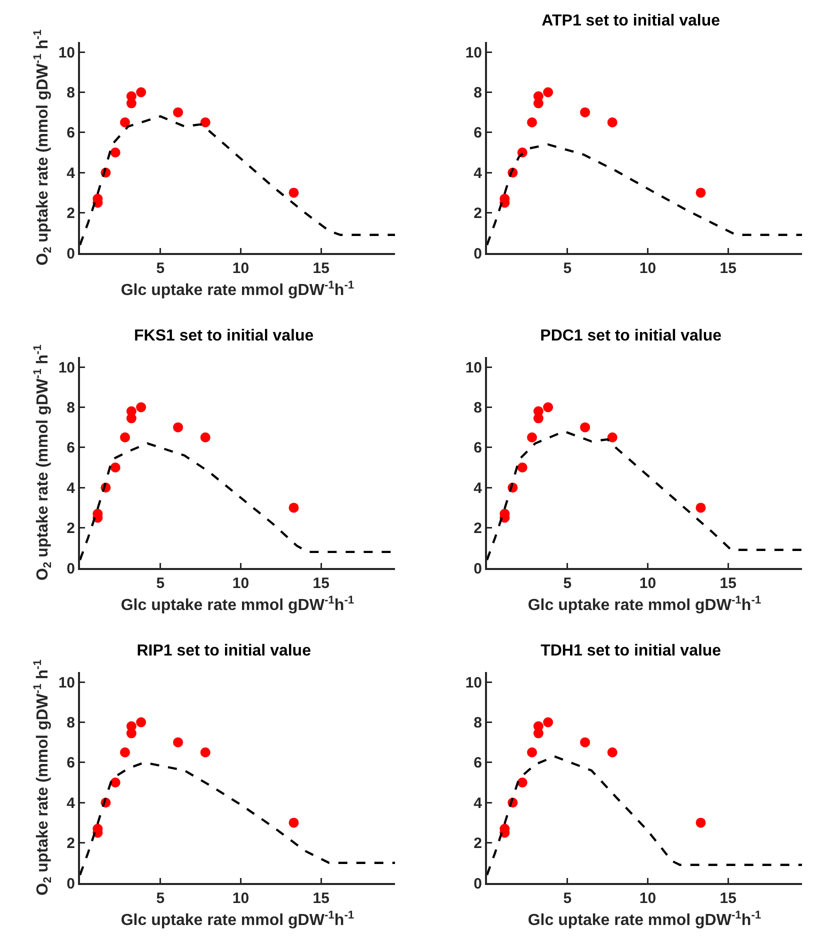 This screenshot has width=814, height=946. What do you see at coordinates (631, 21) in the screenshot?
I see `chart-title: ATP1 set to initial value` at bounding box center [631, 21].